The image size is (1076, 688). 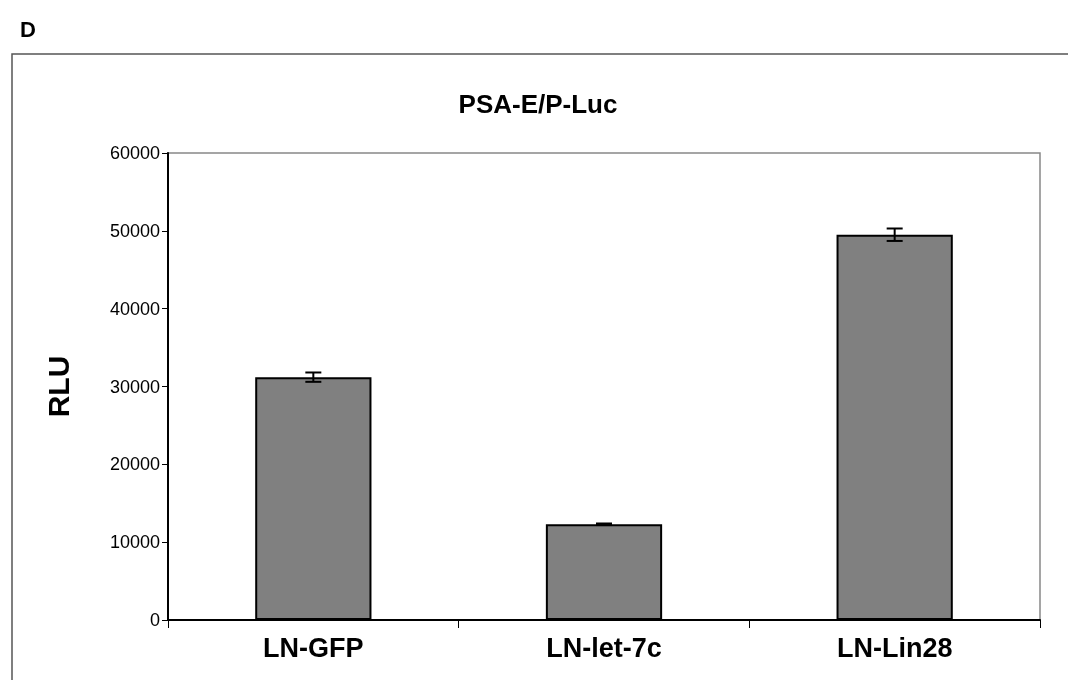 I want to click on y-axis-title: RLU, so click(x=58, y=386).